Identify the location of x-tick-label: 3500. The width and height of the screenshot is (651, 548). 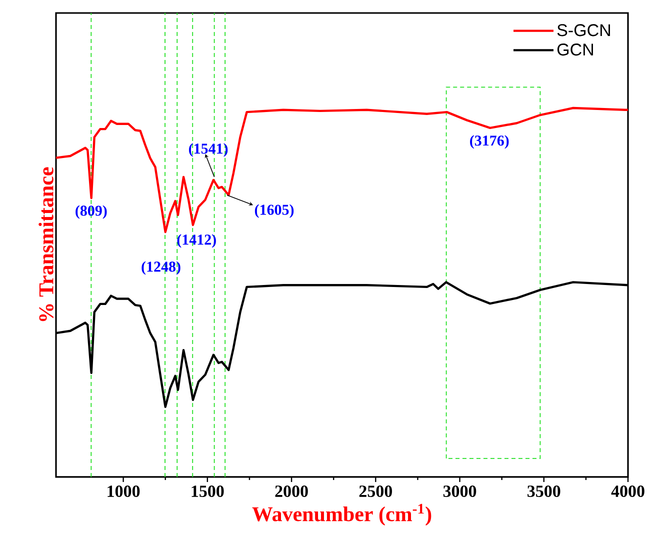
(544, 491).